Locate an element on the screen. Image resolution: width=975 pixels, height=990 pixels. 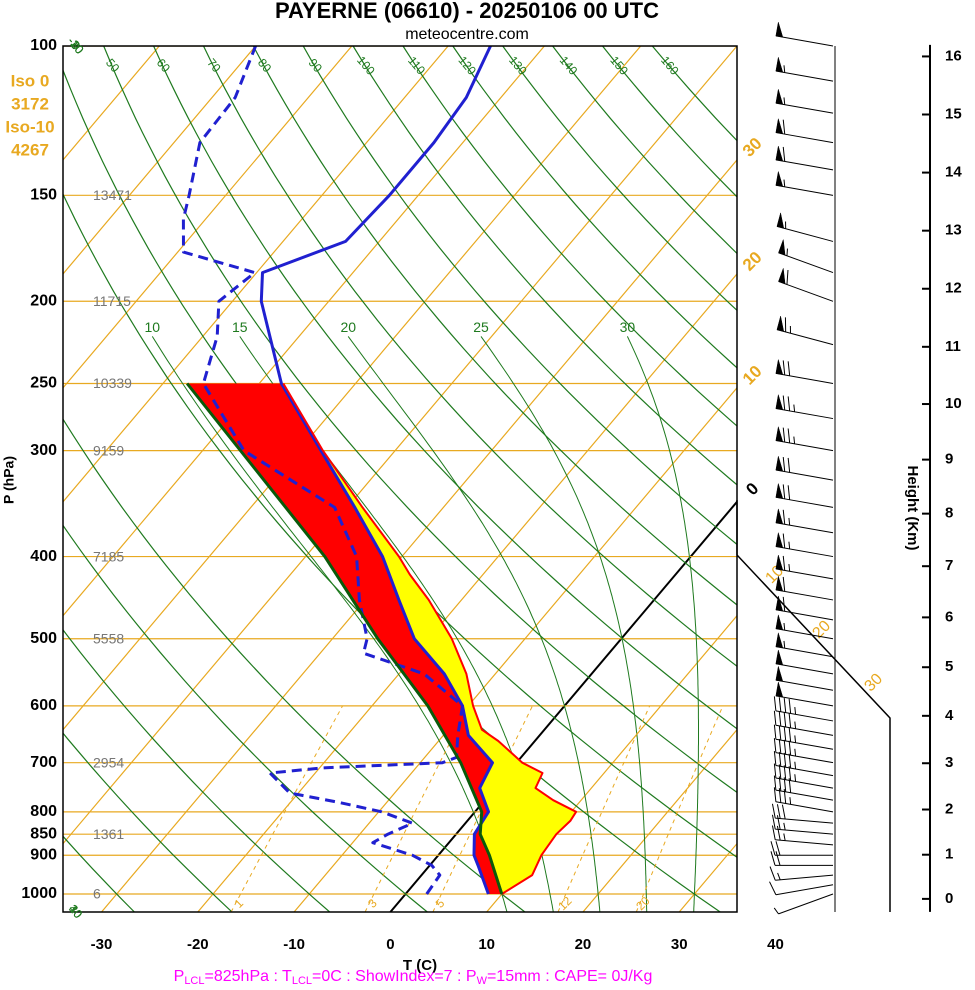
moist-adiabat-label: 15 is located at coordinates (240, 327).